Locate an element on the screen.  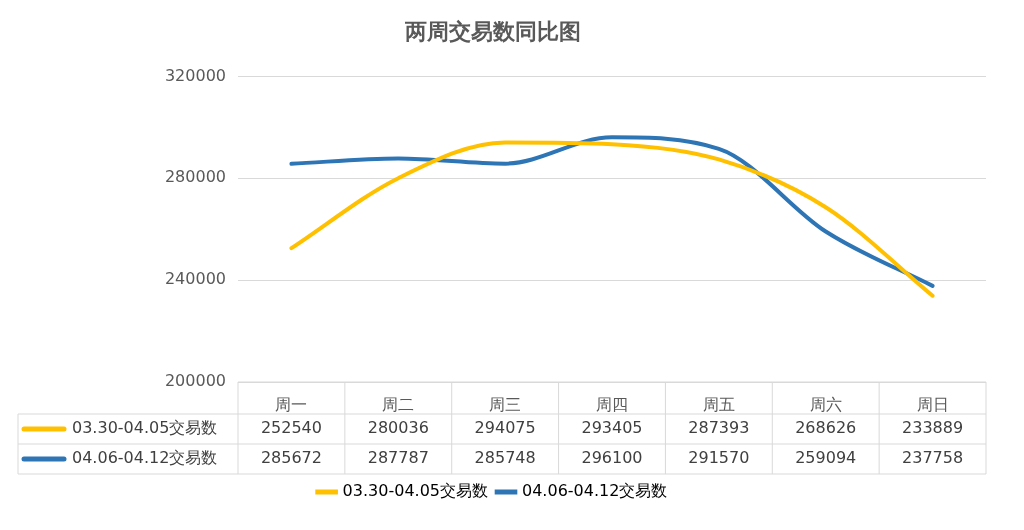
y-tick-label: 320000 is located at coordinates (195, 75).